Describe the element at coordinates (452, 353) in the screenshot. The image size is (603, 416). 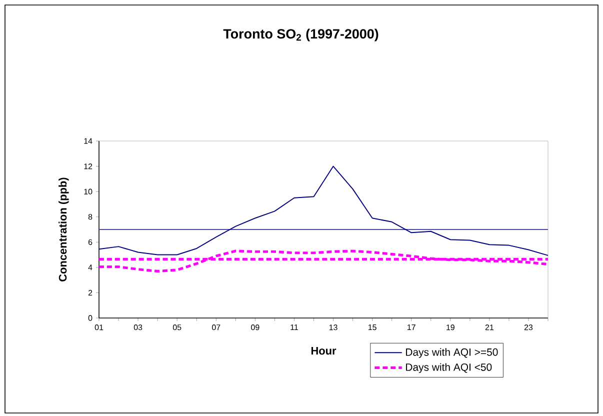
I see `legend-label: Days with AQI >=50` at that location.